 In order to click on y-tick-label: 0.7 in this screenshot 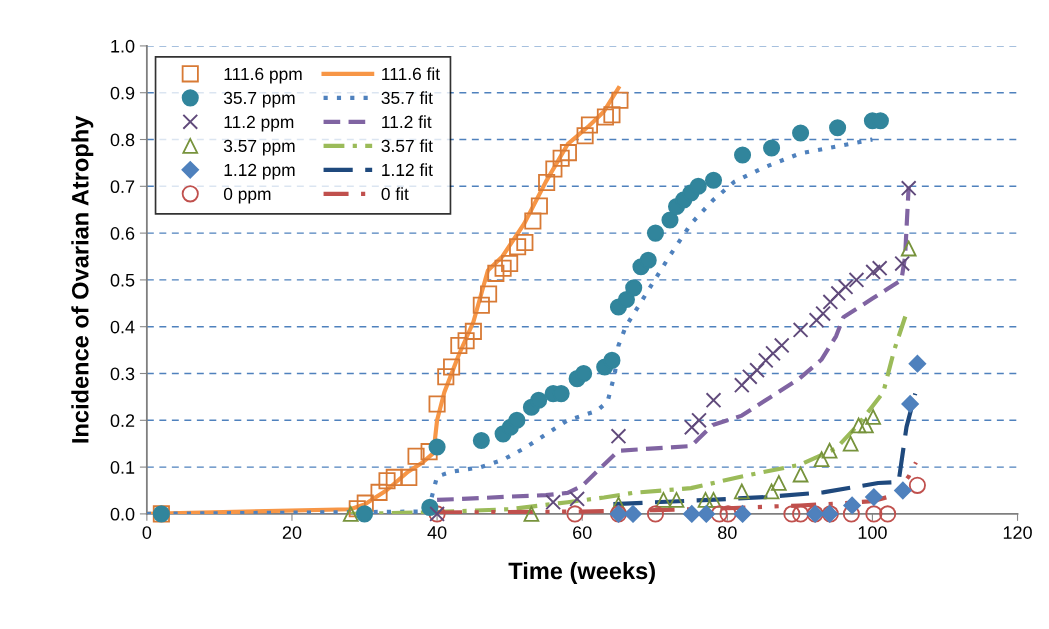, I will do `click(122, 187)`.